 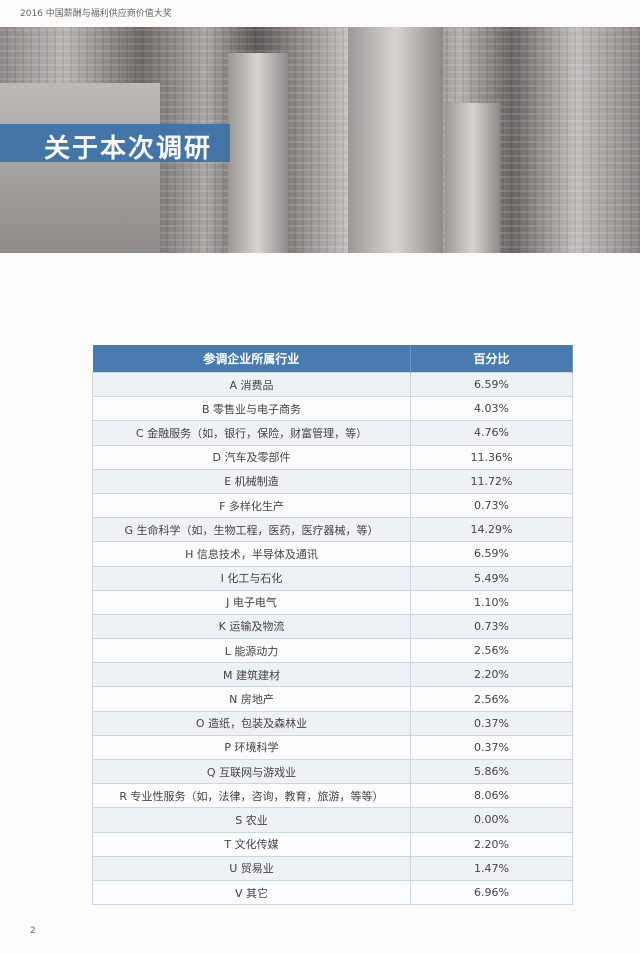 I want to click on table-row: R 专业性服务（如，法律，咨询，教育，旅游，等等） 8.06%, so click(x=332, y=796).